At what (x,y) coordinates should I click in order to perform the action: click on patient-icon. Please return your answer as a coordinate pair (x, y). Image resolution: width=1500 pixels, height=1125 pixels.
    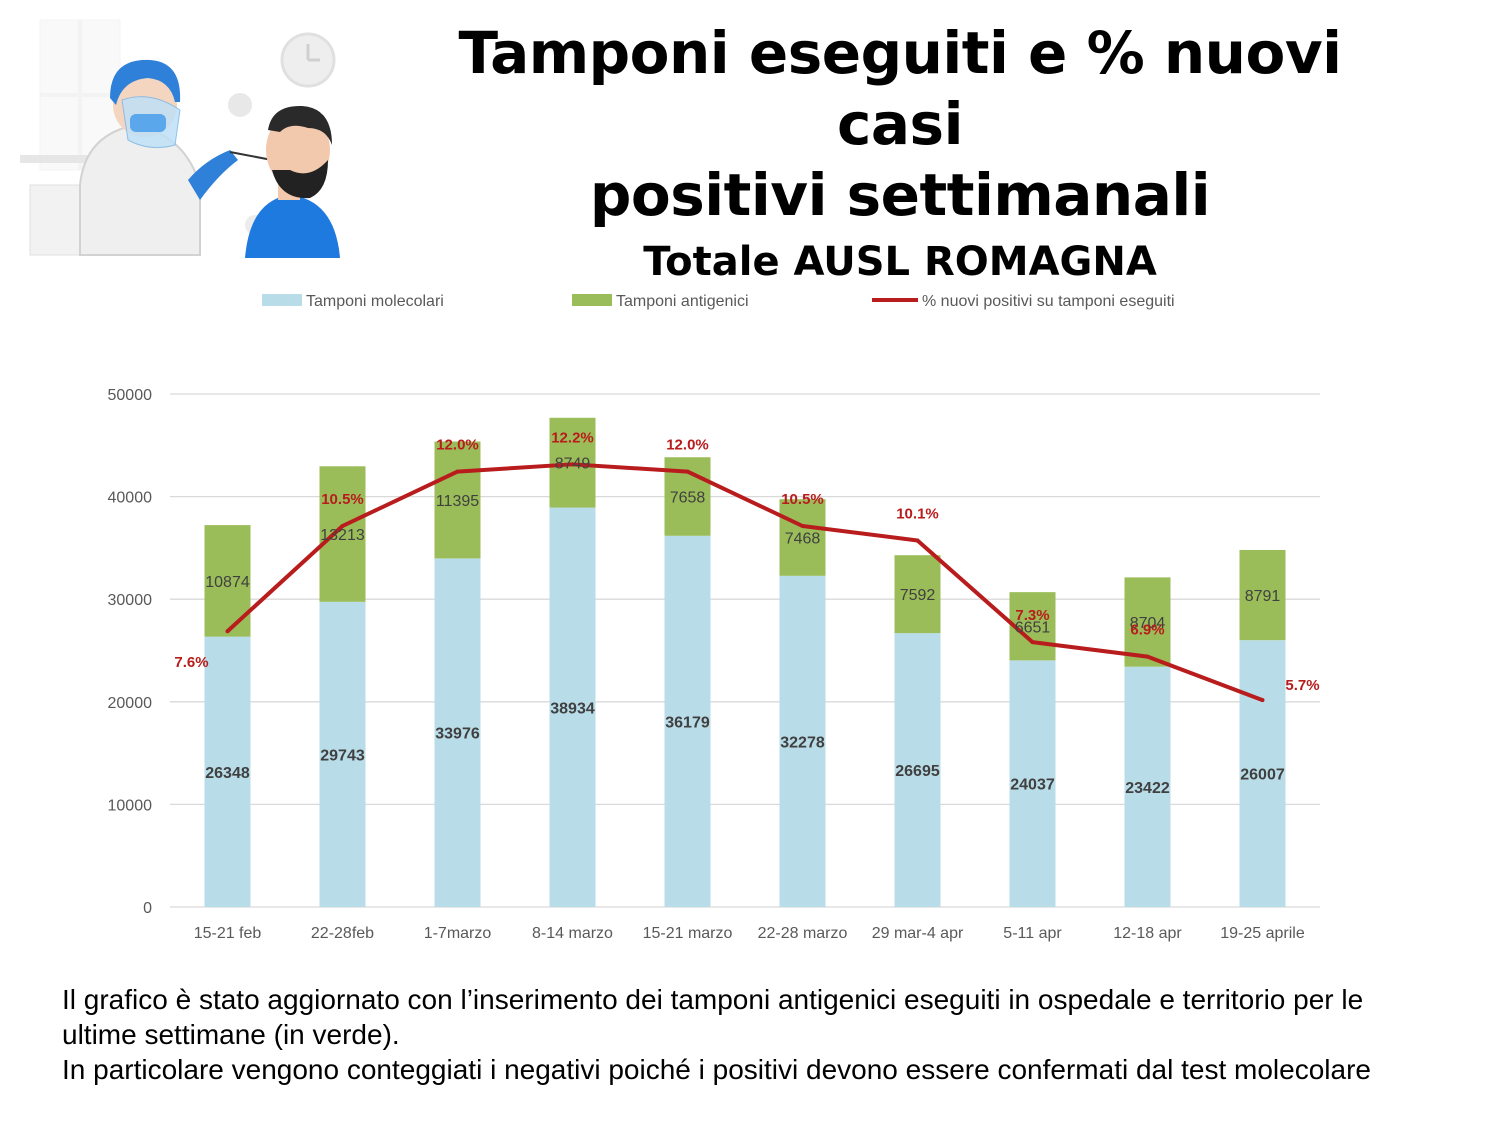
    Looking at the image, I should click on (292, 181).